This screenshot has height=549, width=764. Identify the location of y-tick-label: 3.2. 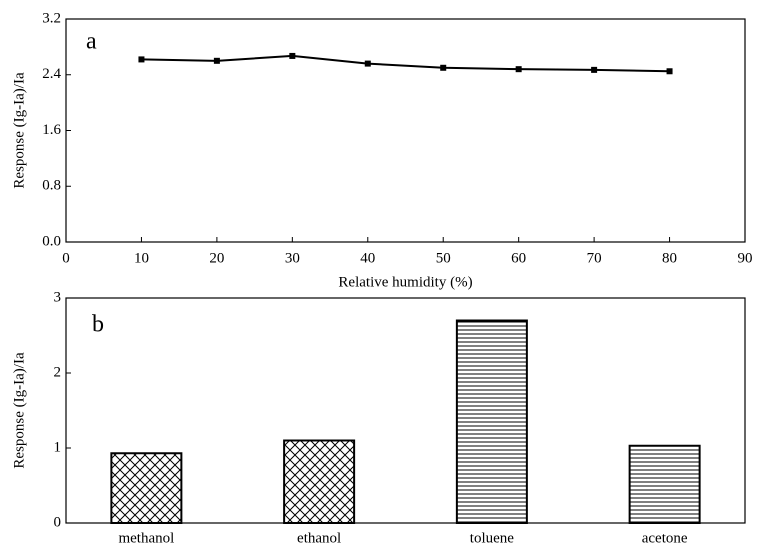
(51, 18).